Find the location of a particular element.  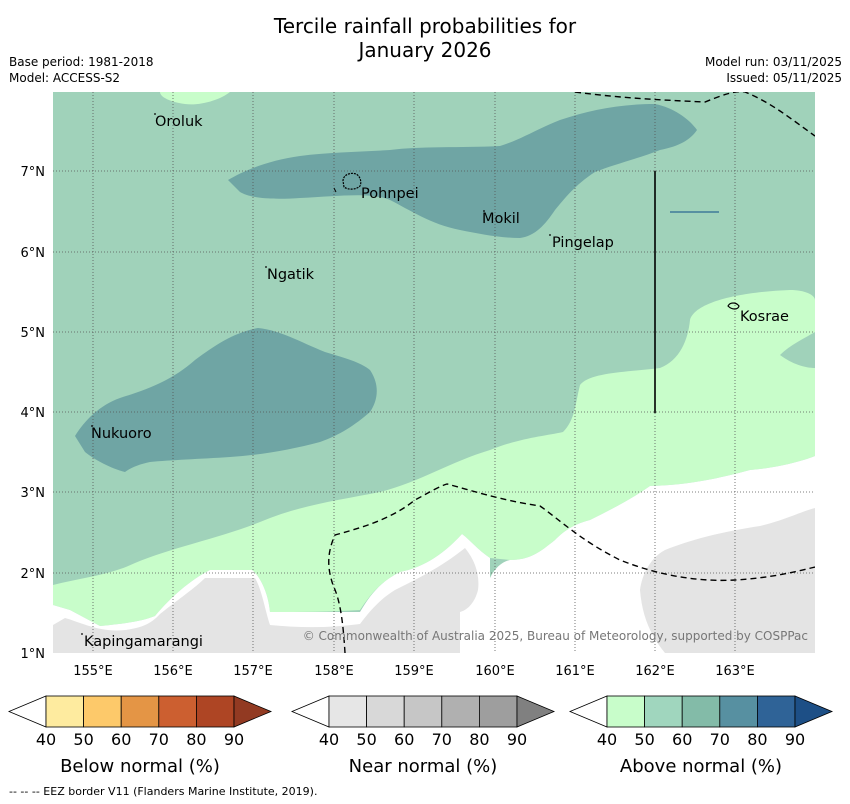

title-line-1: Tercile rainfall probabilities for is located at coordinates (425, 26).